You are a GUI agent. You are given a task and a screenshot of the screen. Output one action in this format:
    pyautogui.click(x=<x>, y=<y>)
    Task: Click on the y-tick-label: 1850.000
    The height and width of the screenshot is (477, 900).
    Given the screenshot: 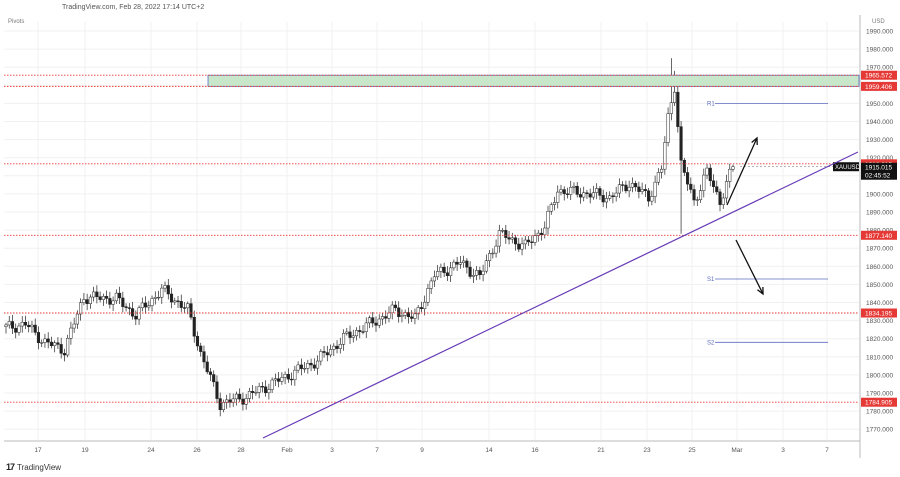 What is the action you would take?
    pyautogui.click(x=879, y=285)
    